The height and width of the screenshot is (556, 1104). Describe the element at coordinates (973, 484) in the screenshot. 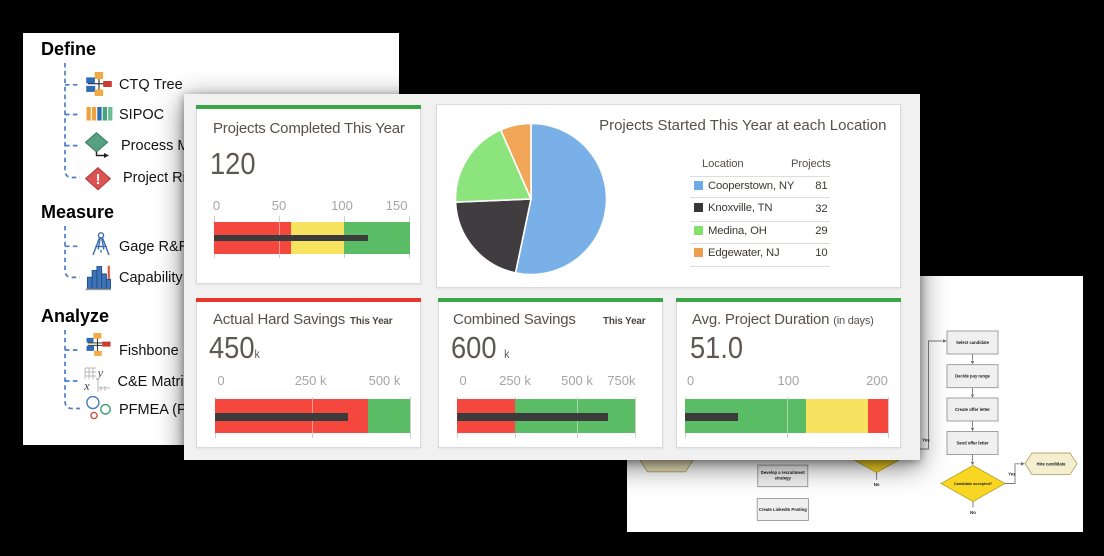

I see `svg-text: Candidate accepted?` at that location.